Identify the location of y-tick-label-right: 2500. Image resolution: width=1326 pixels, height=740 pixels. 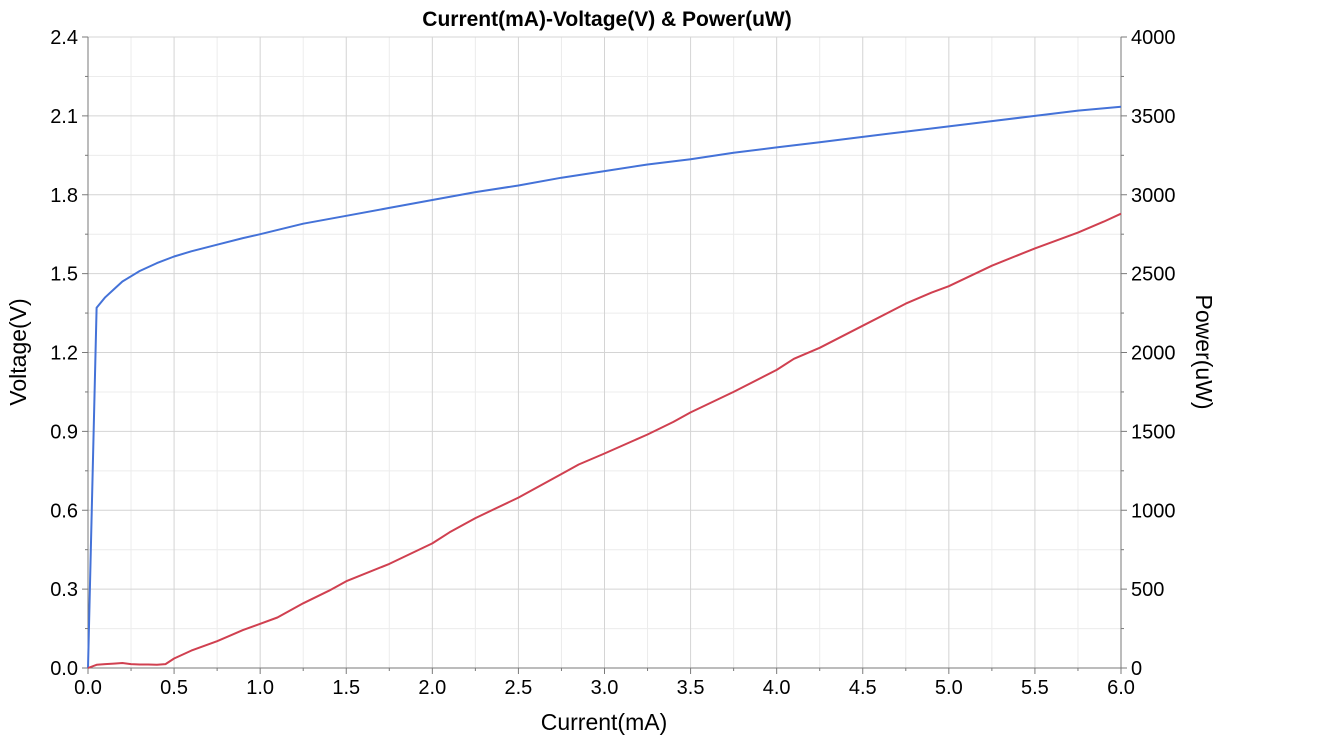
(1153, 275).